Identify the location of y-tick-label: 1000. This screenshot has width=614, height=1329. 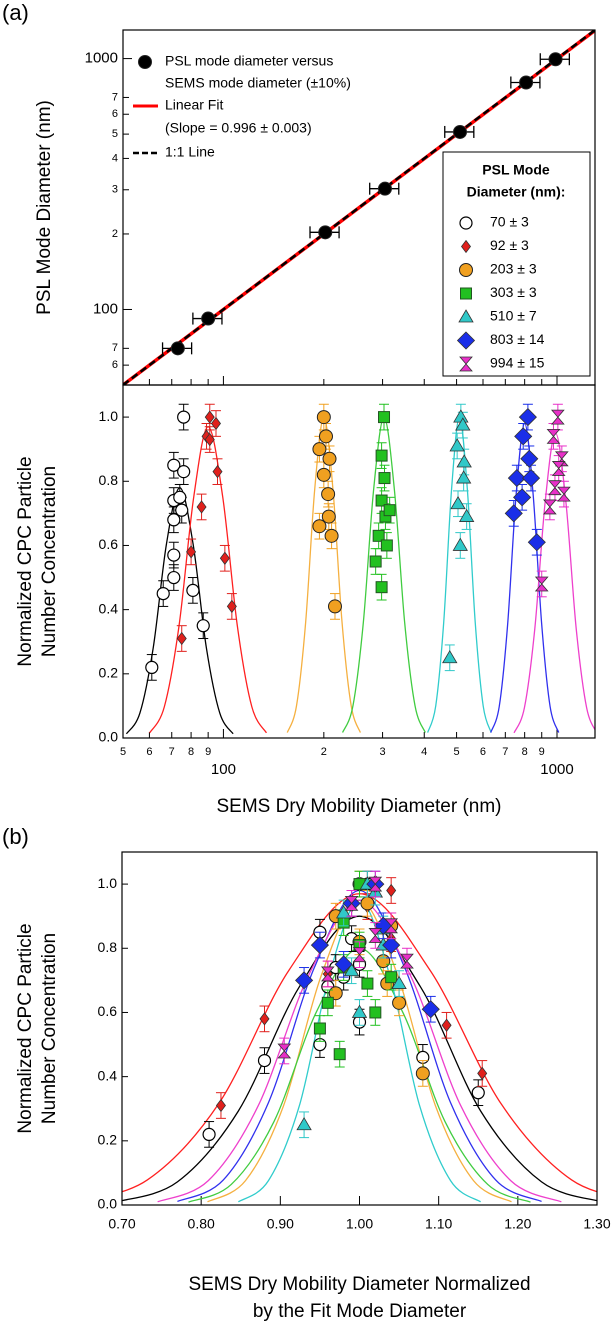
(101, 58).